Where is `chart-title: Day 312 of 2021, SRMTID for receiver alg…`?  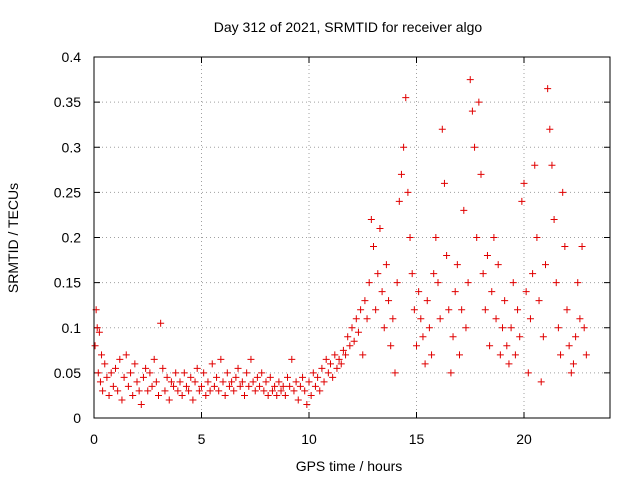
chart-title: Day 312 of 2021, SRMTID for receiver alg… is located at coordinates (348, 27).